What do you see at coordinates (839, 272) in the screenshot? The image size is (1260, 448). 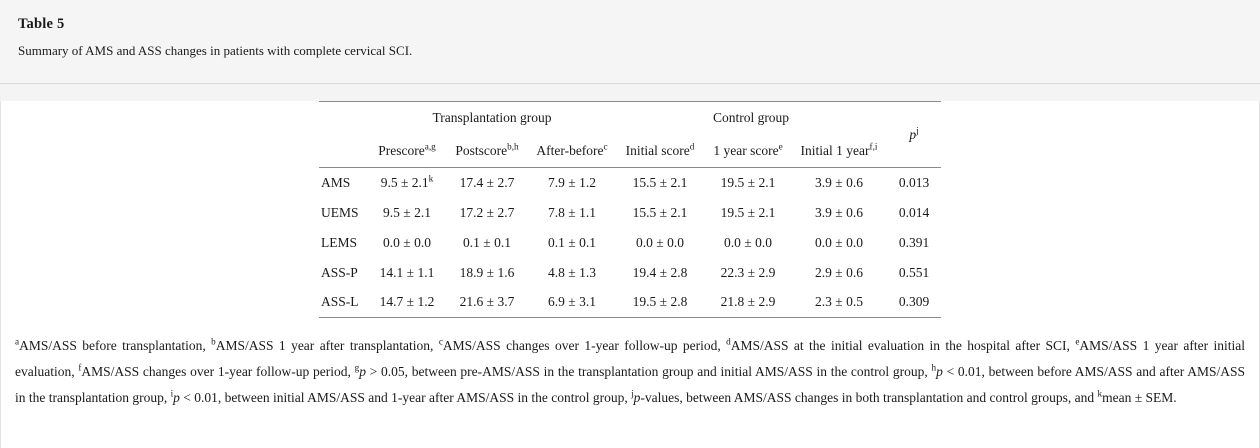 I see `value-cell: 2.9 ± 0.6` at bounding box center [839, 272].